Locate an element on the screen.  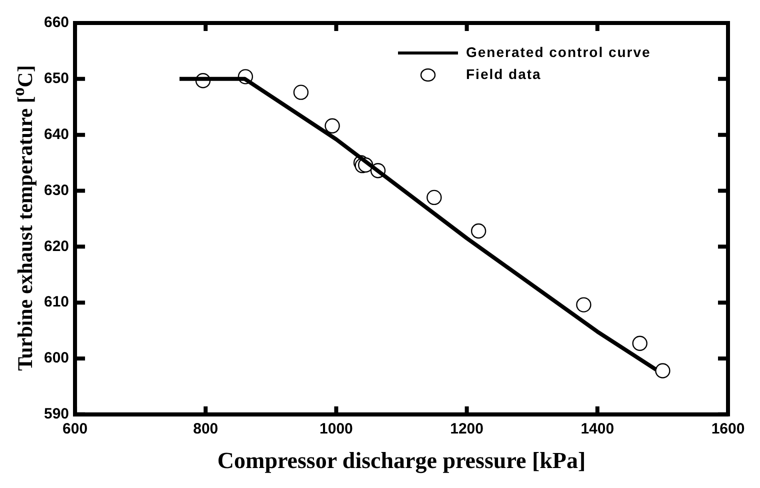
legend-label: Field data is located at coordinates (504, 74).